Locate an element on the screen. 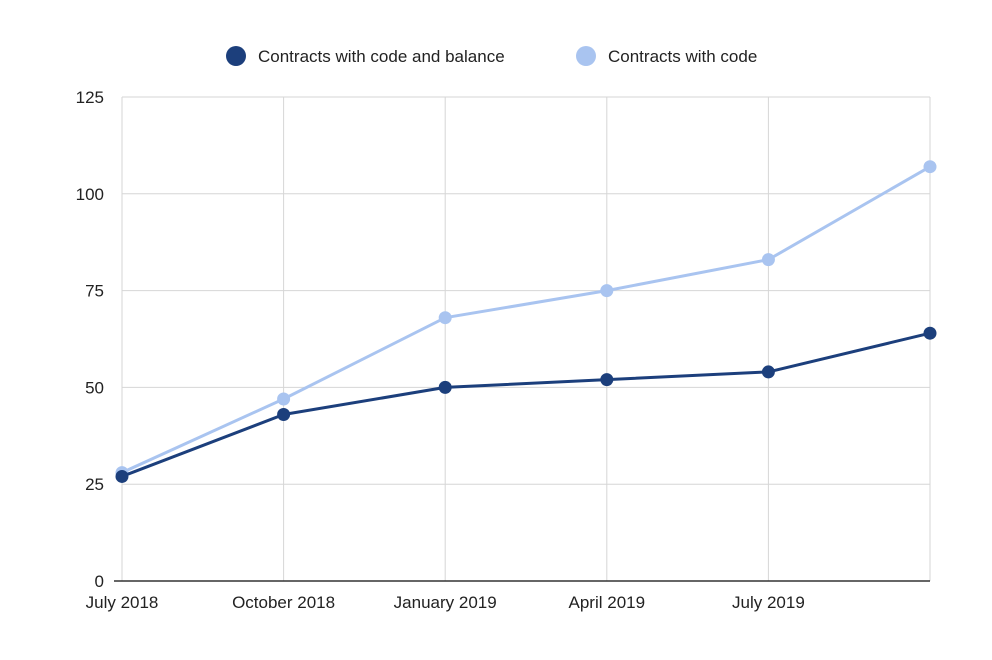 The image size is (992, 660). y-tick-label: 50 is located at coordinates (94, 387).